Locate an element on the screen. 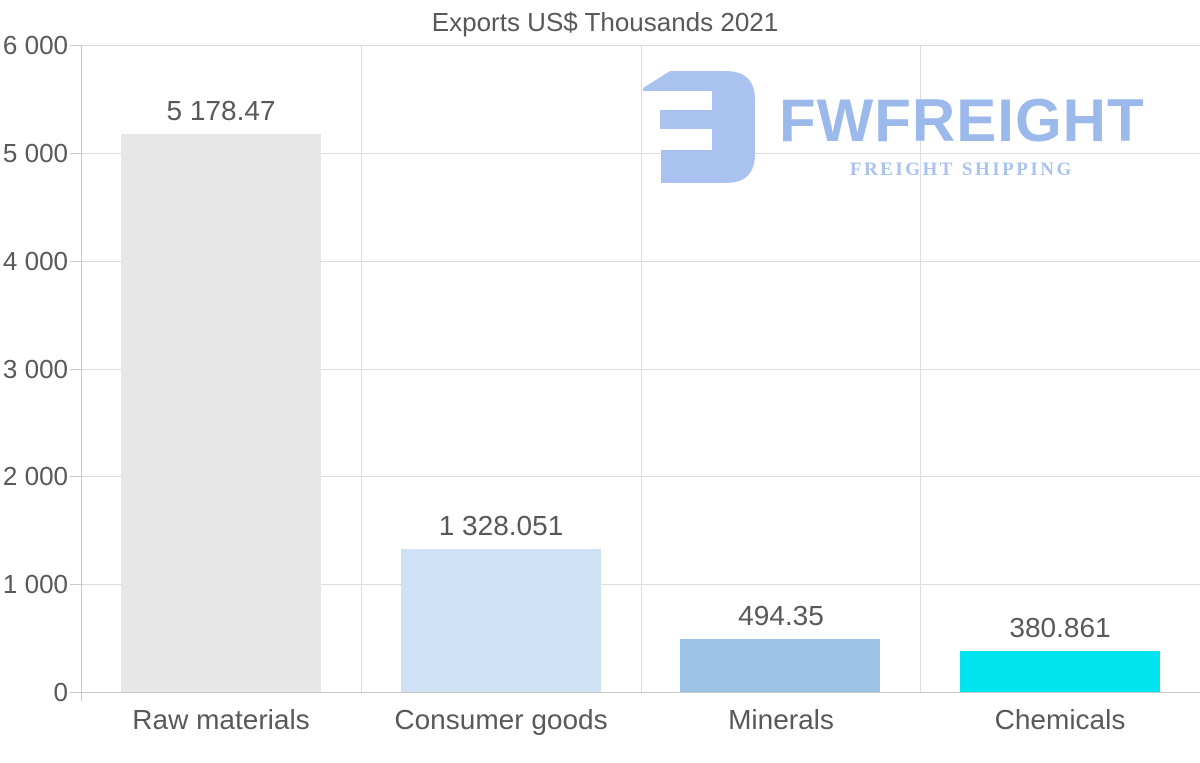  logo-subtitle: FREIGHT SHIPPING is located at coordinates (961, 169).